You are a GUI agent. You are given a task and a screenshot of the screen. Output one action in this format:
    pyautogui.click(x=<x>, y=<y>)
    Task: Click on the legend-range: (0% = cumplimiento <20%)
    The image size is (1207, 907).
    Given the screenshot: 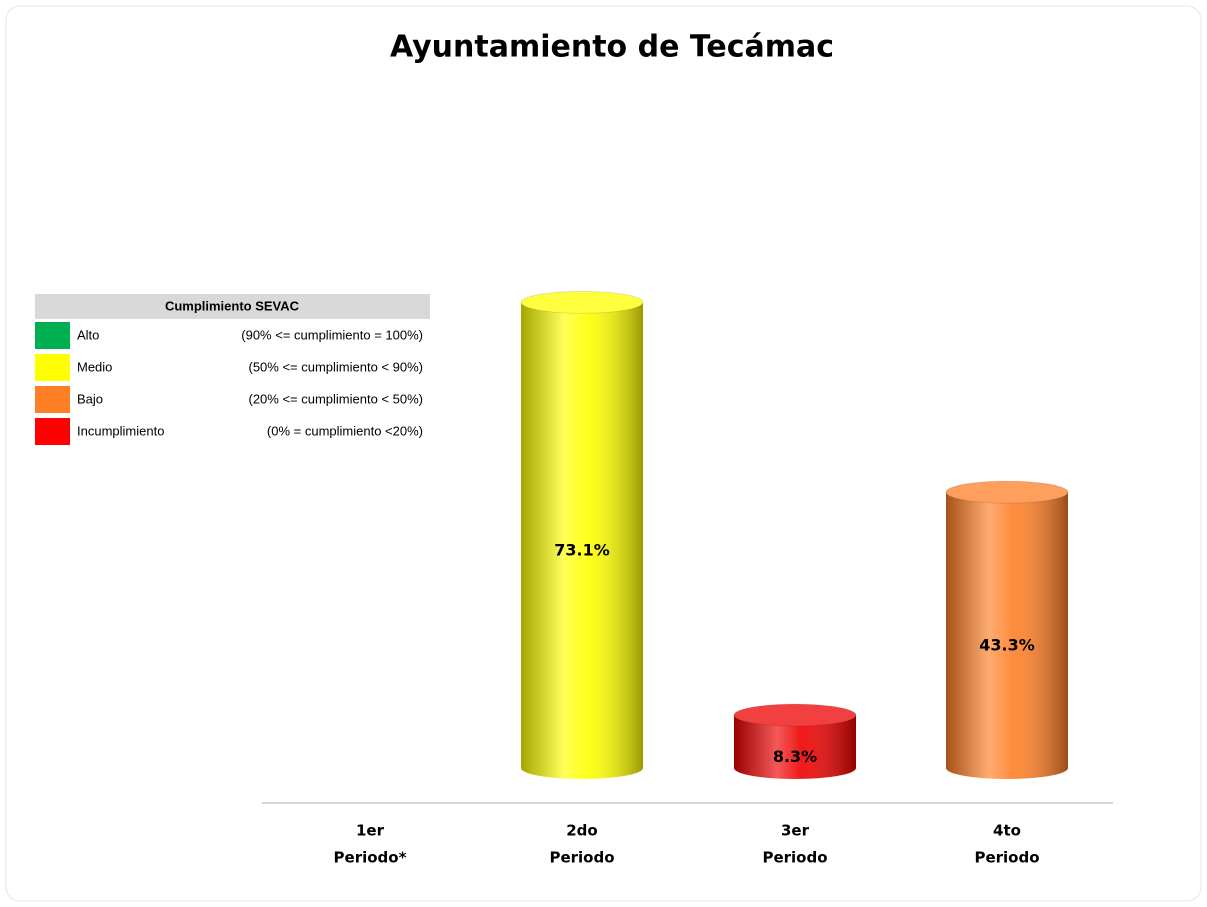 What is the action you would take?
    pyautogui.click(x=345, y=430)
    